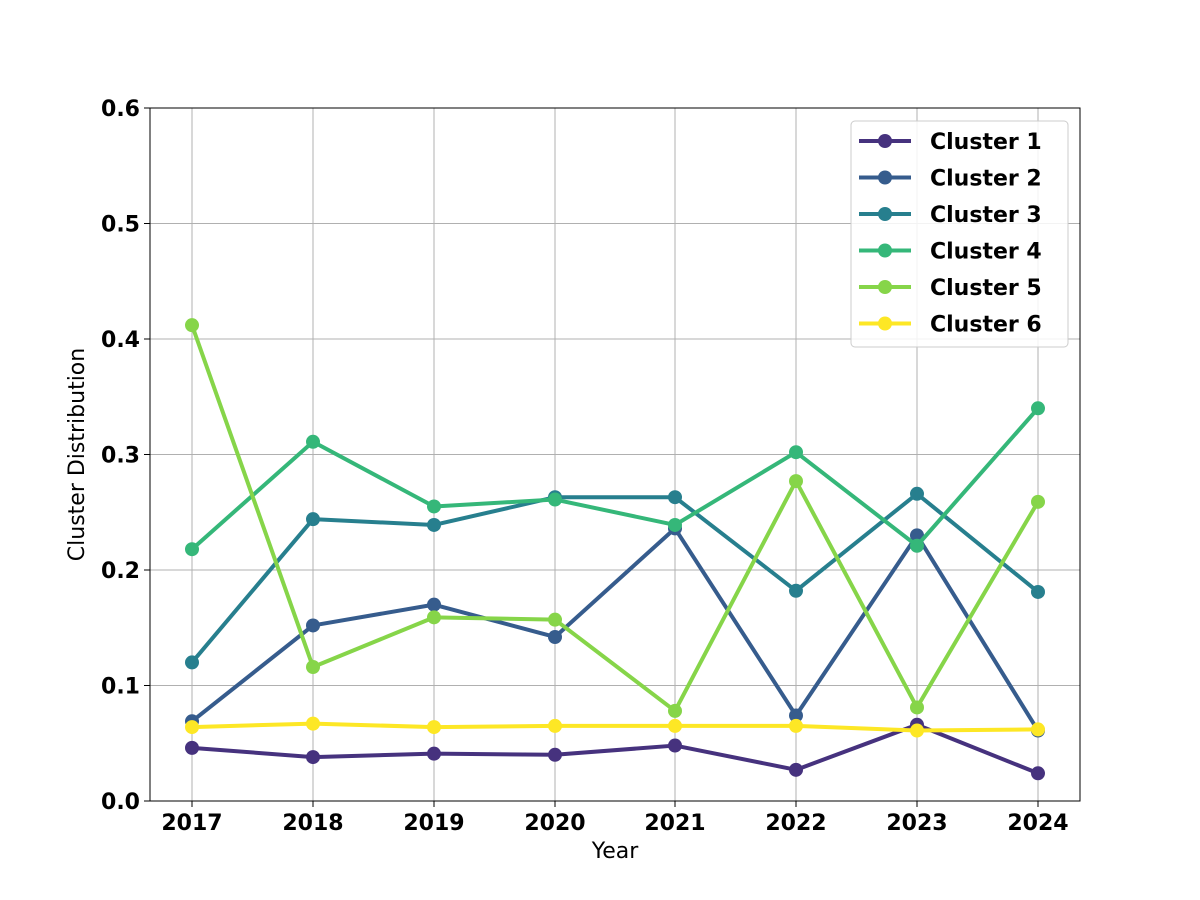  Describe the element at coordinates (1037, 823) in the screenshot. I see `x-tick-label: 2024` at that location.